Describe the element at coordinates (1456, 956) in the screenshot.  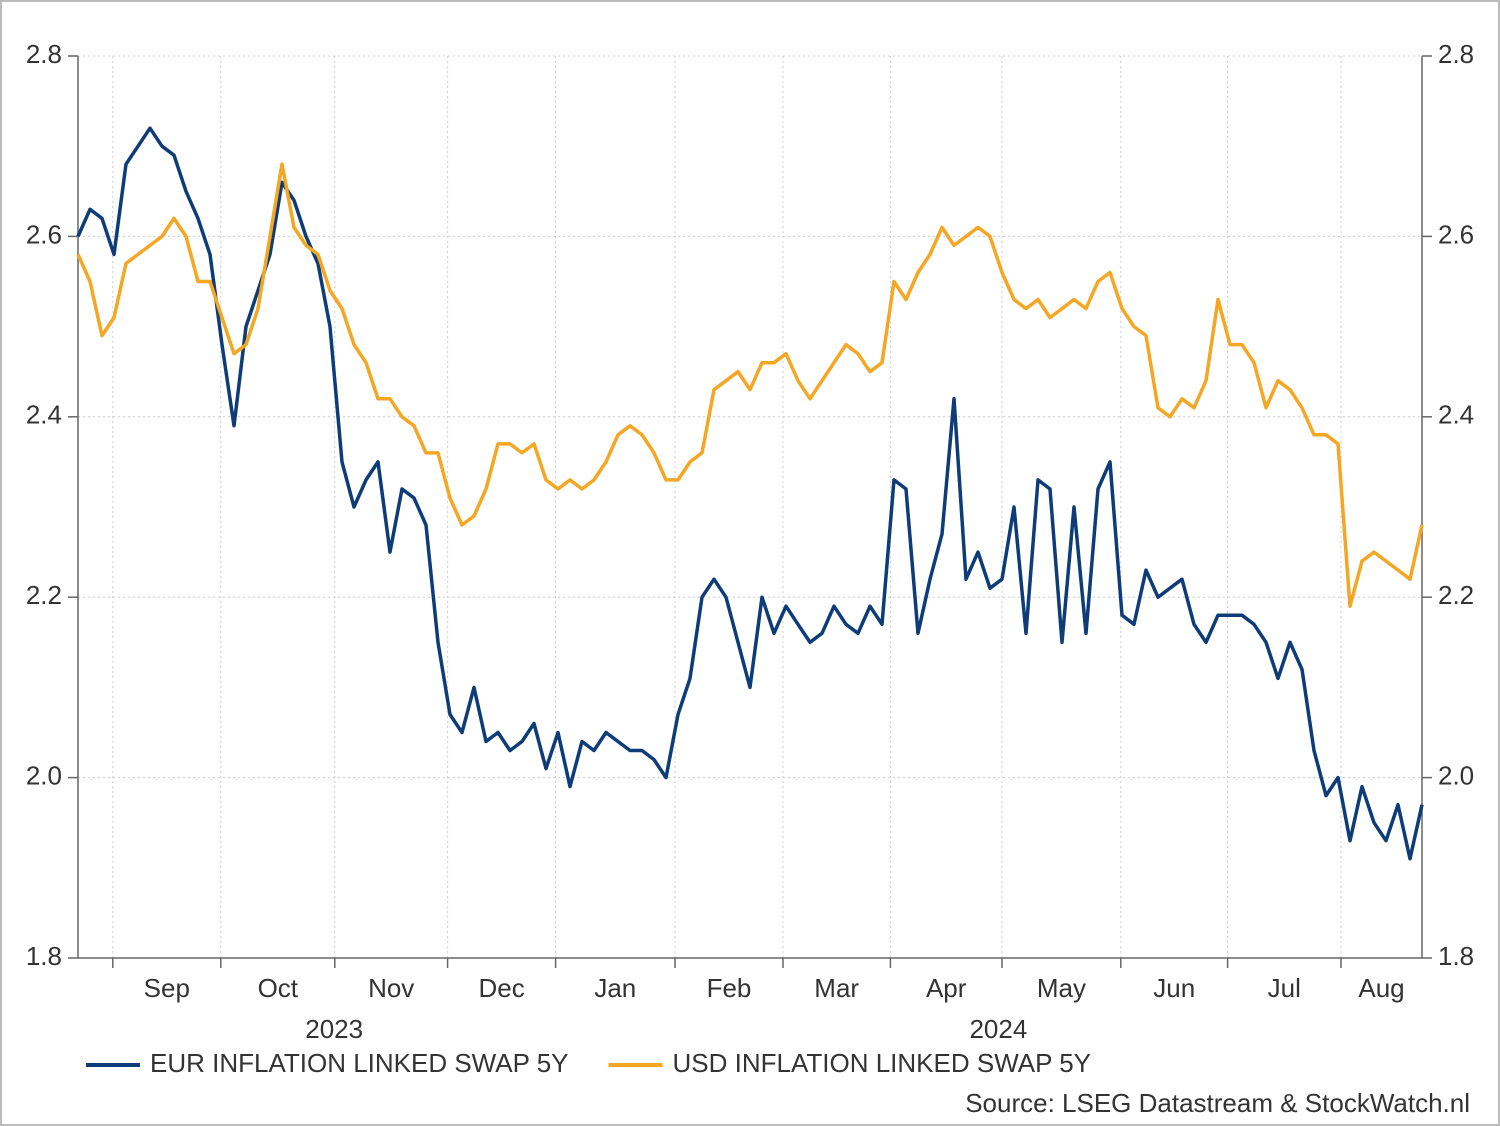
I see `y2-tick-label: 1.8` at that location.